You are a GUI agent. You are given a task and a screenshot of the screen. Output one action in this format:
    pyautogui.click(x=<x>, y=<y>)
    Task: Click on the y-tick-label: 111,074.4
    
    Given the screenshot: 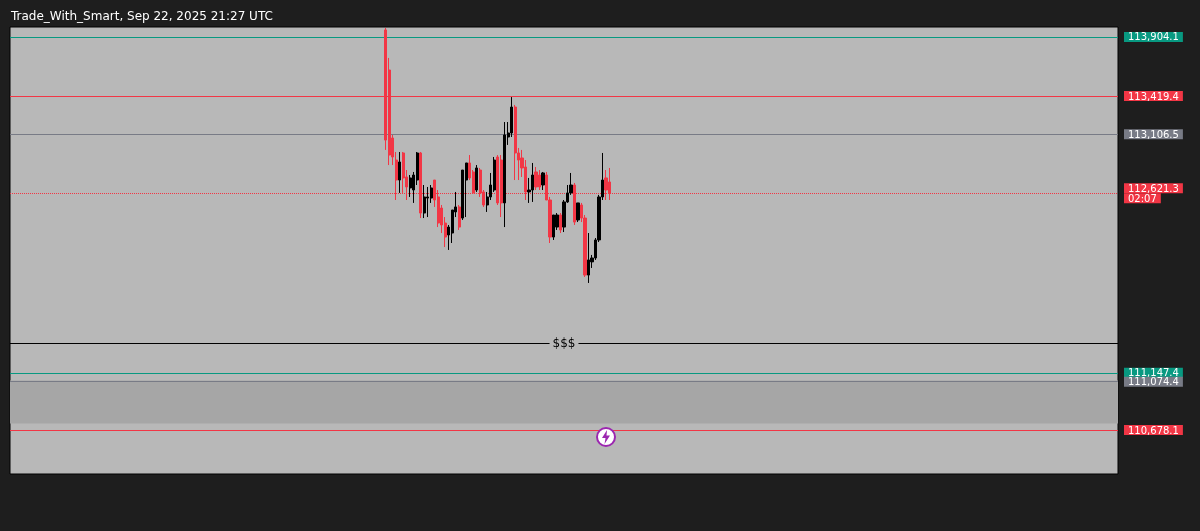 What is the action you would take?
    pyautogui.click(x=1153, y=382)
    